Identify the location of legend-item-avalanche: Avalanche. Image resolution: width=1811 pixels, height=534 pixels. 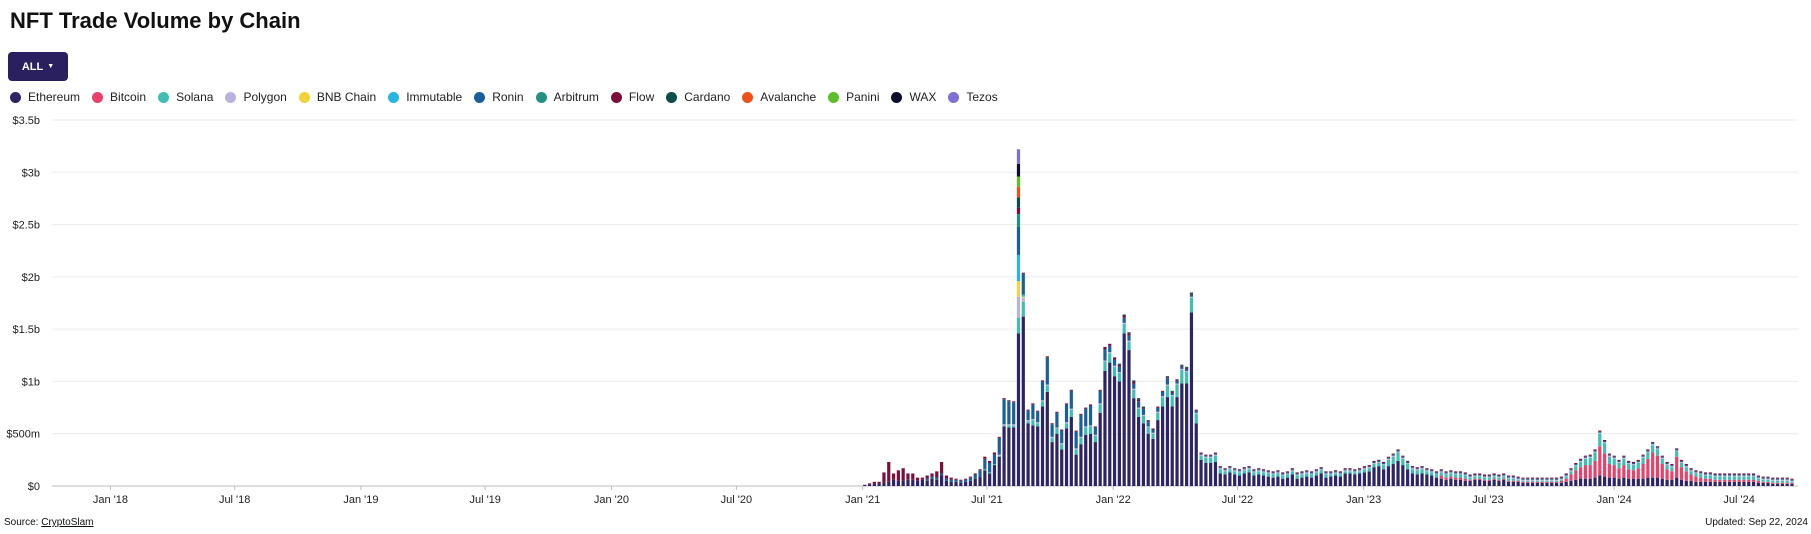
(779, 97).